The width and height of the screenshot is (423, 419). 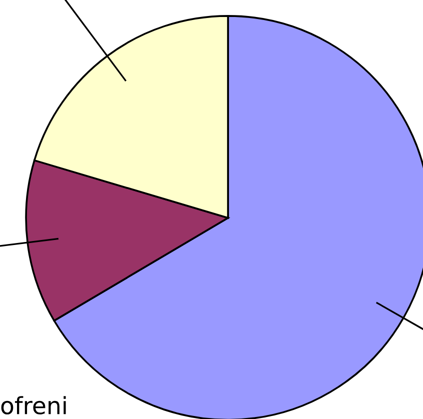 I want to click on text: ofreni, so click(x=33, y=405).